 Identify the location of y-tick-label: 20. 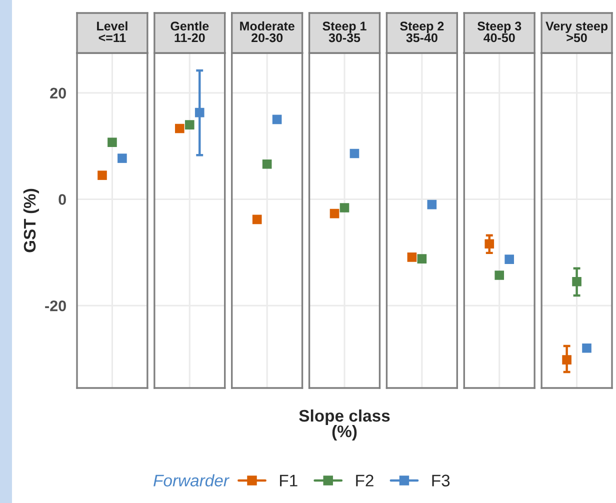
(58, 93).